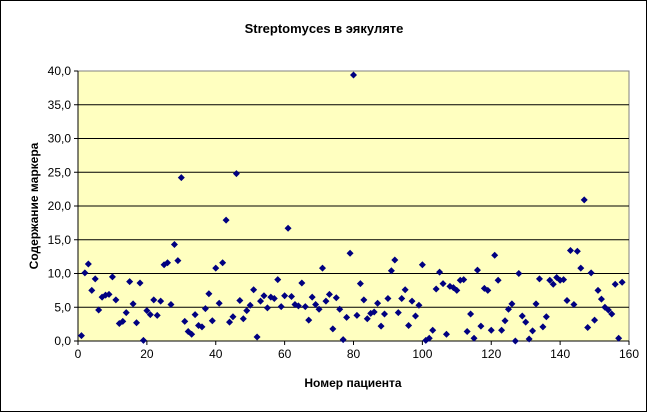  What do you see at coordinates (285, 354) in the screenshot?
I see `x-tick-label: 60` at bounding box center [285, 354].